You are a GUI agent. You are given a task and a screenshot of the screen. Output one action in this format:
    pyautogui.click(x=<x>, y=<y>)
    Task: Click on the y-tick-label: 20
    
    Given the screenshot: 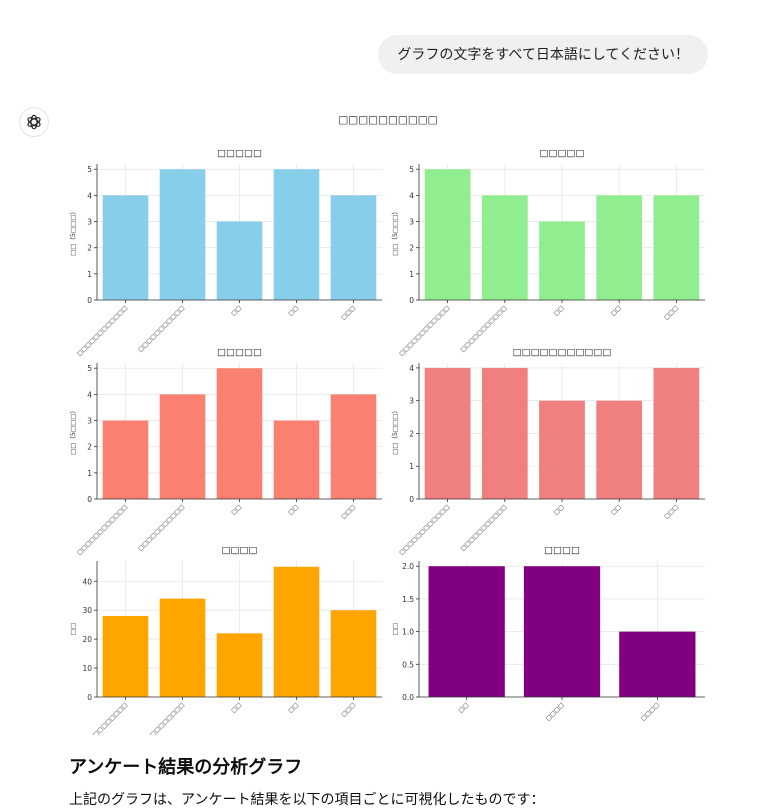 What is the action you would take?
    pyautogui.click(x=87, y=639)
    